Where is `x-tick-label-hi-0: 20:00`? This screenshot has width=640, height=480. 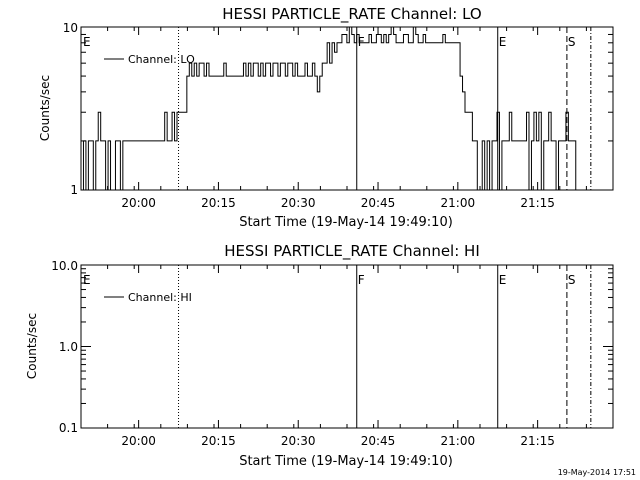 x-tick-label-hi-0: 20:00 is located at coordinates (138, 441).